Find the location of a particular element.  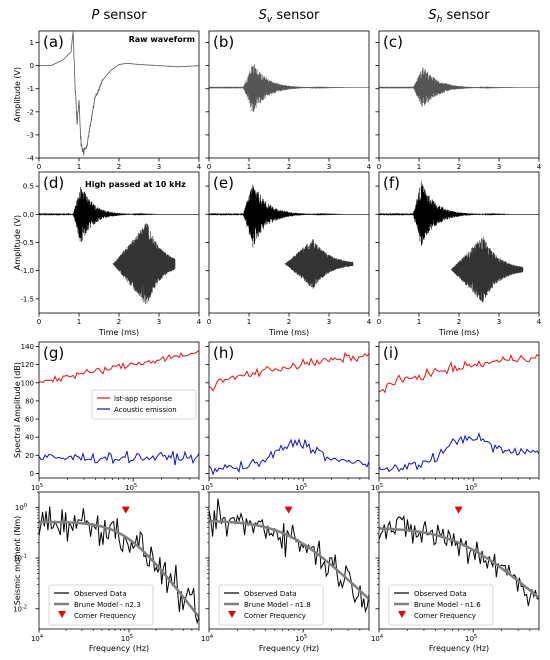

burst-waveform-line is located at coordinates (289, 88).